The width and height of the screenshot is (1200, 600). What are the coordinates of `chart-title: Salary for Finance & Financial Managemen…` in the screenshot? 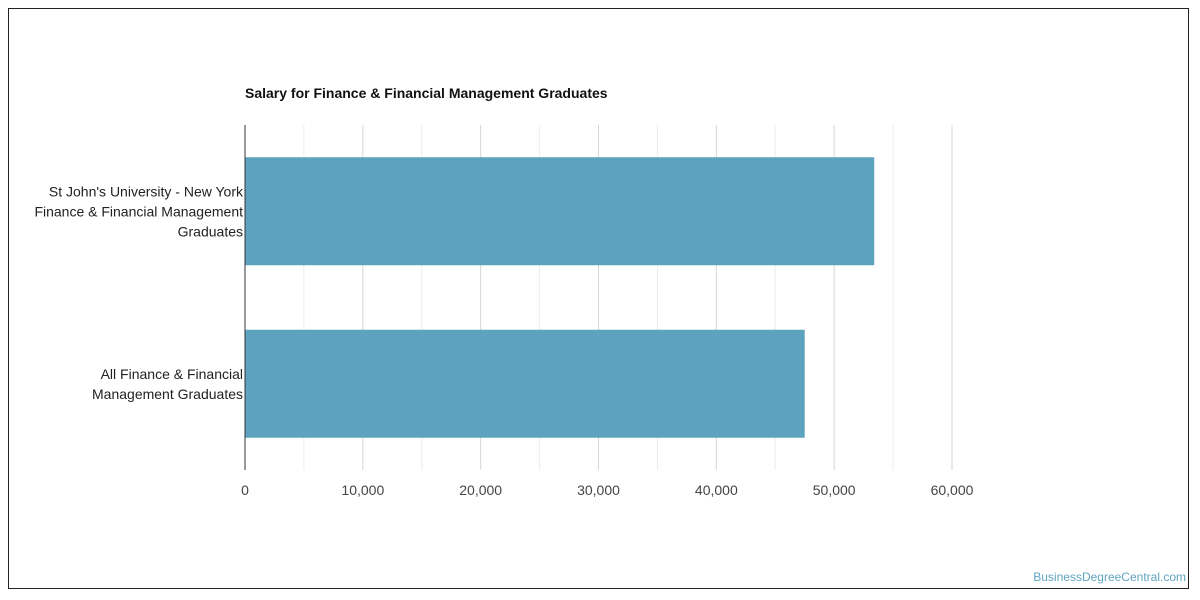 It's located at (426, 93).